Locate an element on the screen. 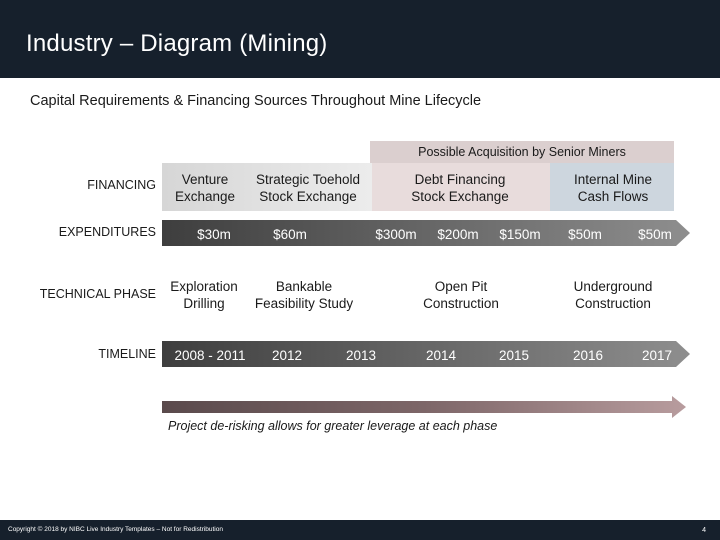 The image size is (720, 540). financing-segment-debt is located at coordinates (461, 187).